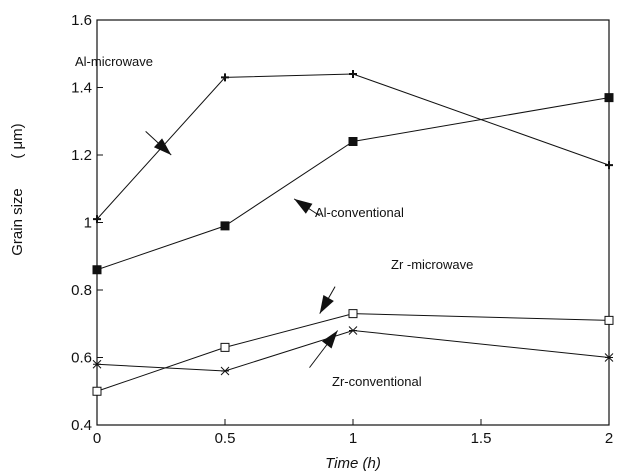  What do you see at coordinates (396, 285) in the screenshot?
I see `annotation: Zr -microwave` at bounding box center [396, 285].